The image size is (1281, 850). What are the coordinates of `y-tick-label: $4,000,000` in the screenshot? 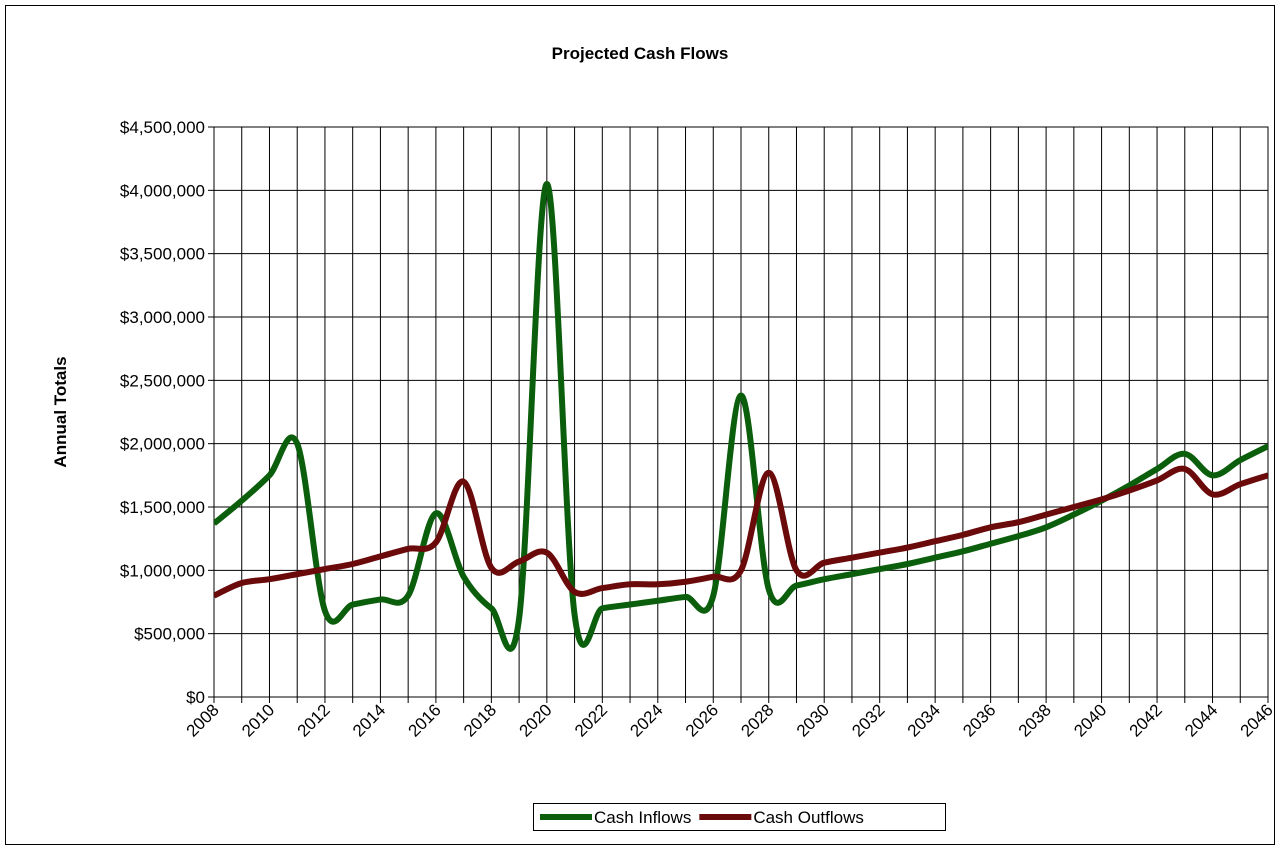 It's located at (162, 190).